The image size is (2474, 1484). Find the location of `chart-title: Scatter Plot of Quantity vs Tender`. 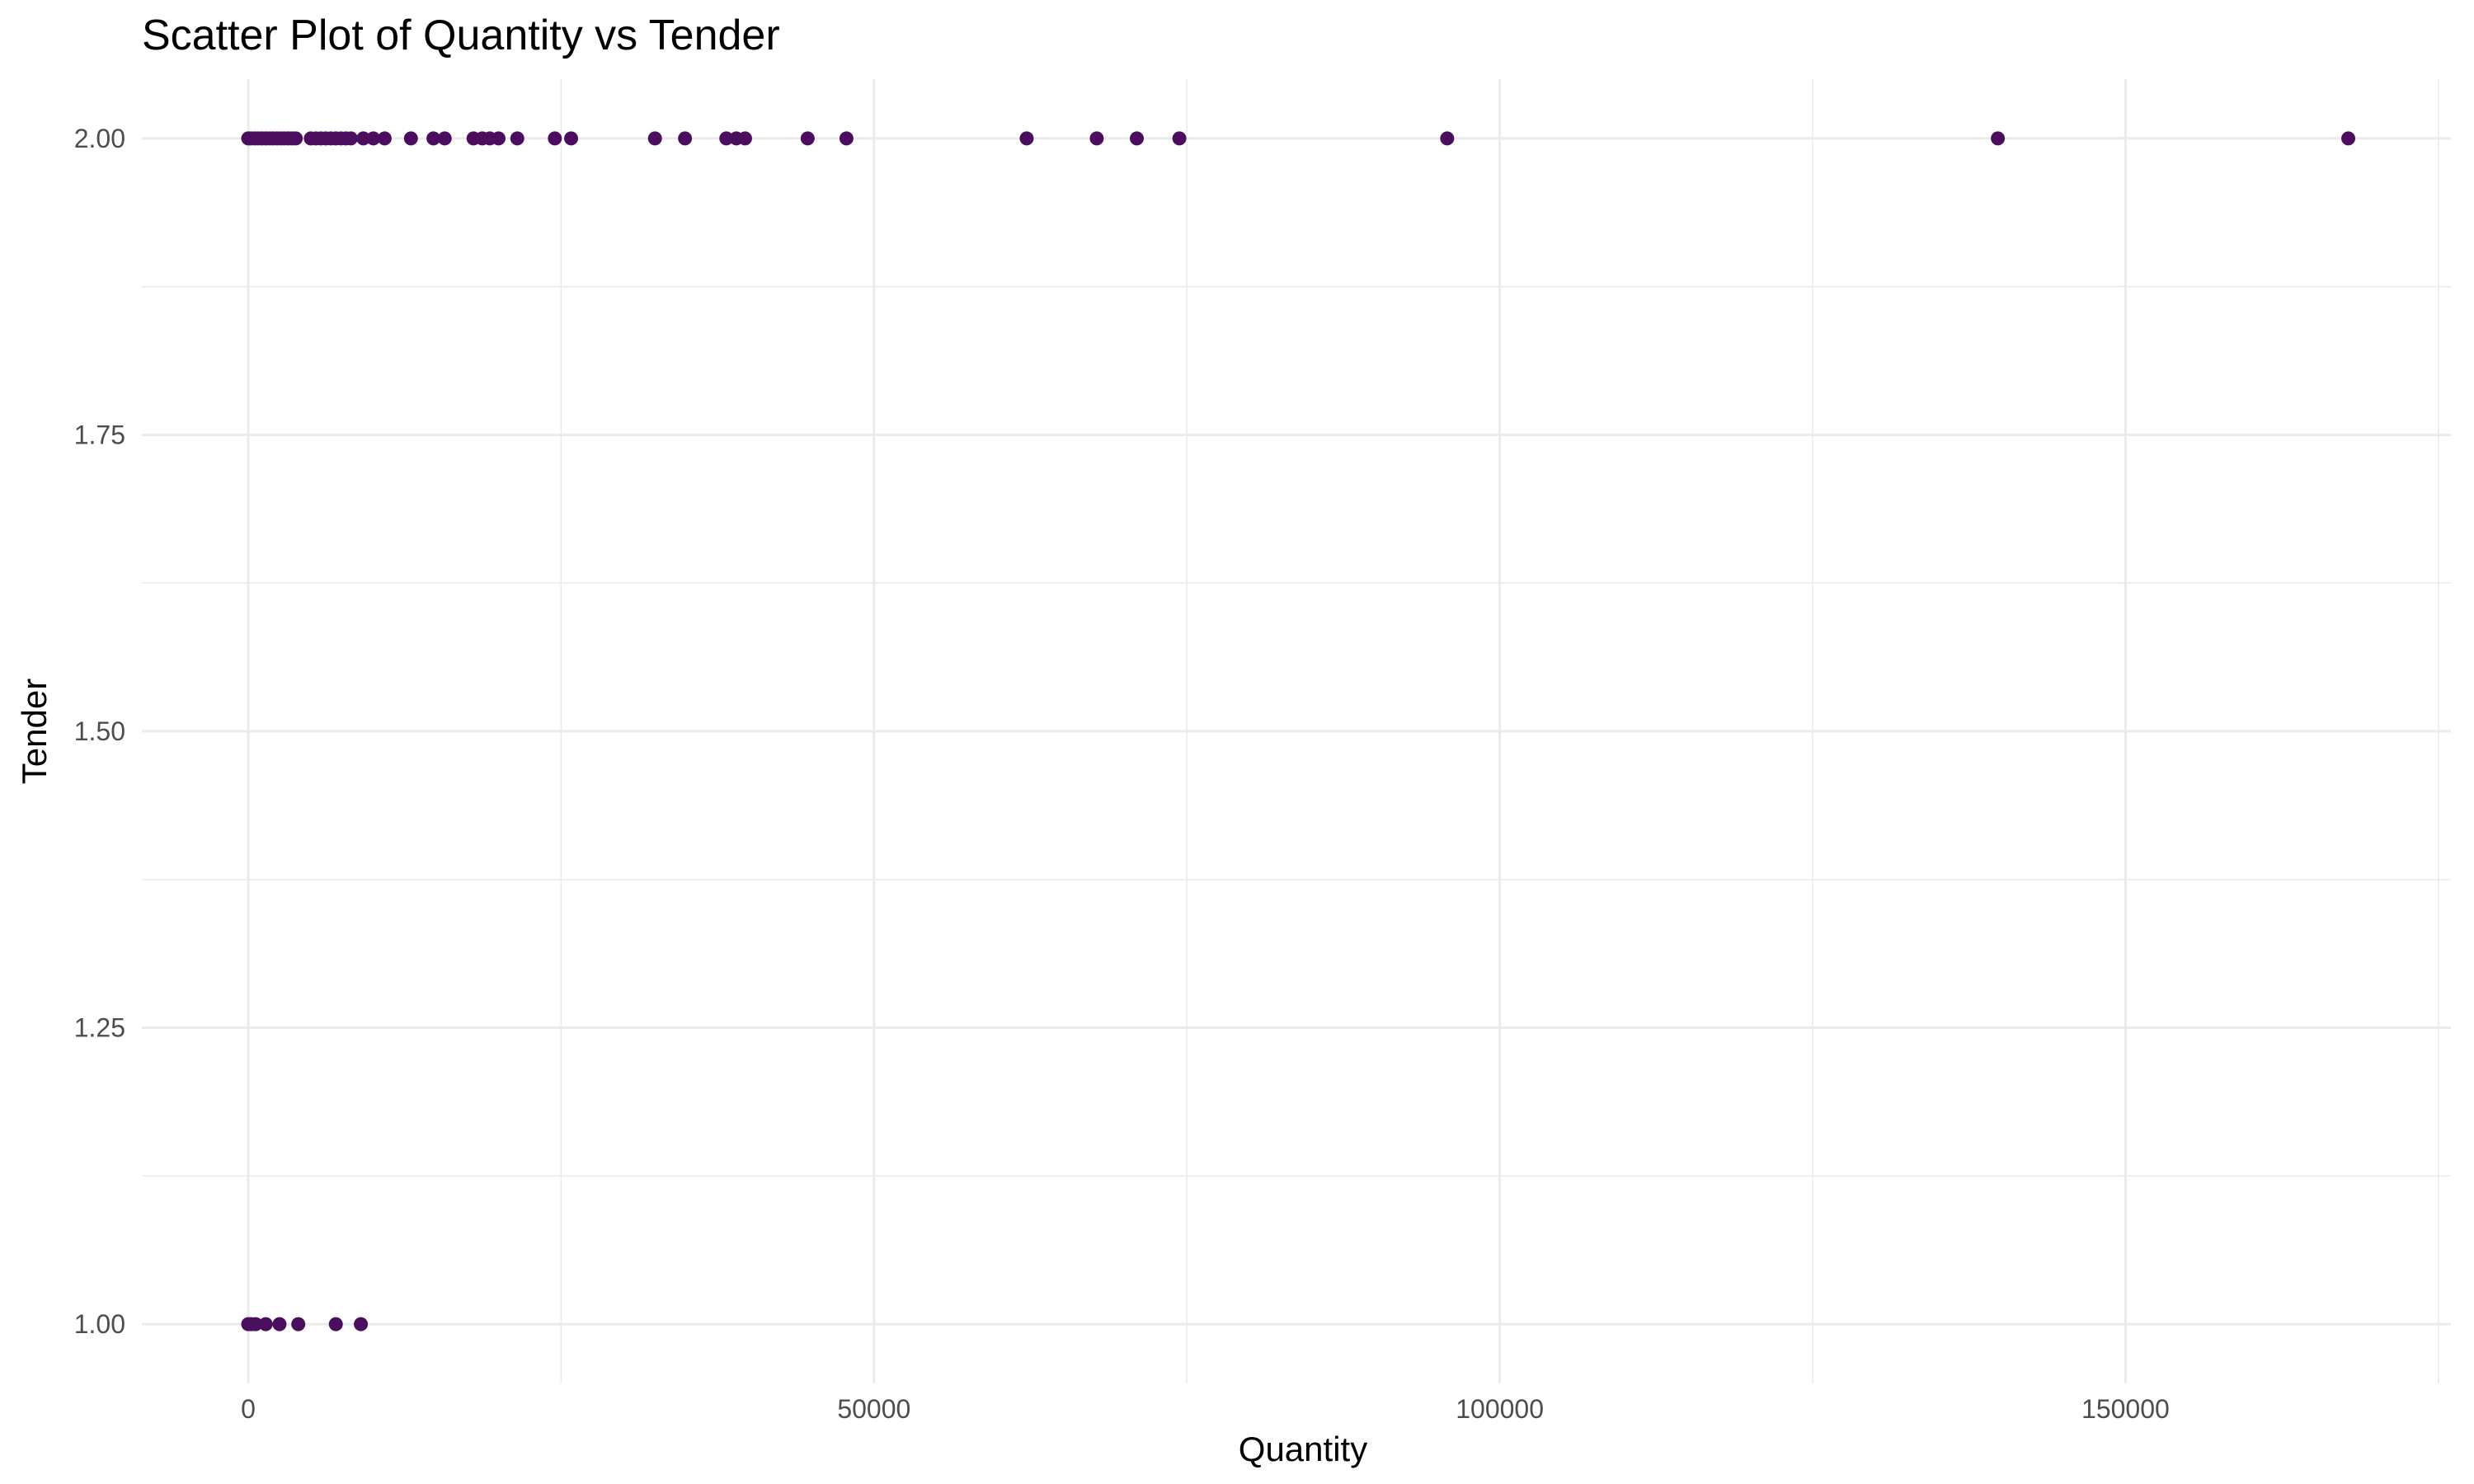

chart-title: Scatter Plot of Quantity vs Tender is located at coordinates (461, 35).